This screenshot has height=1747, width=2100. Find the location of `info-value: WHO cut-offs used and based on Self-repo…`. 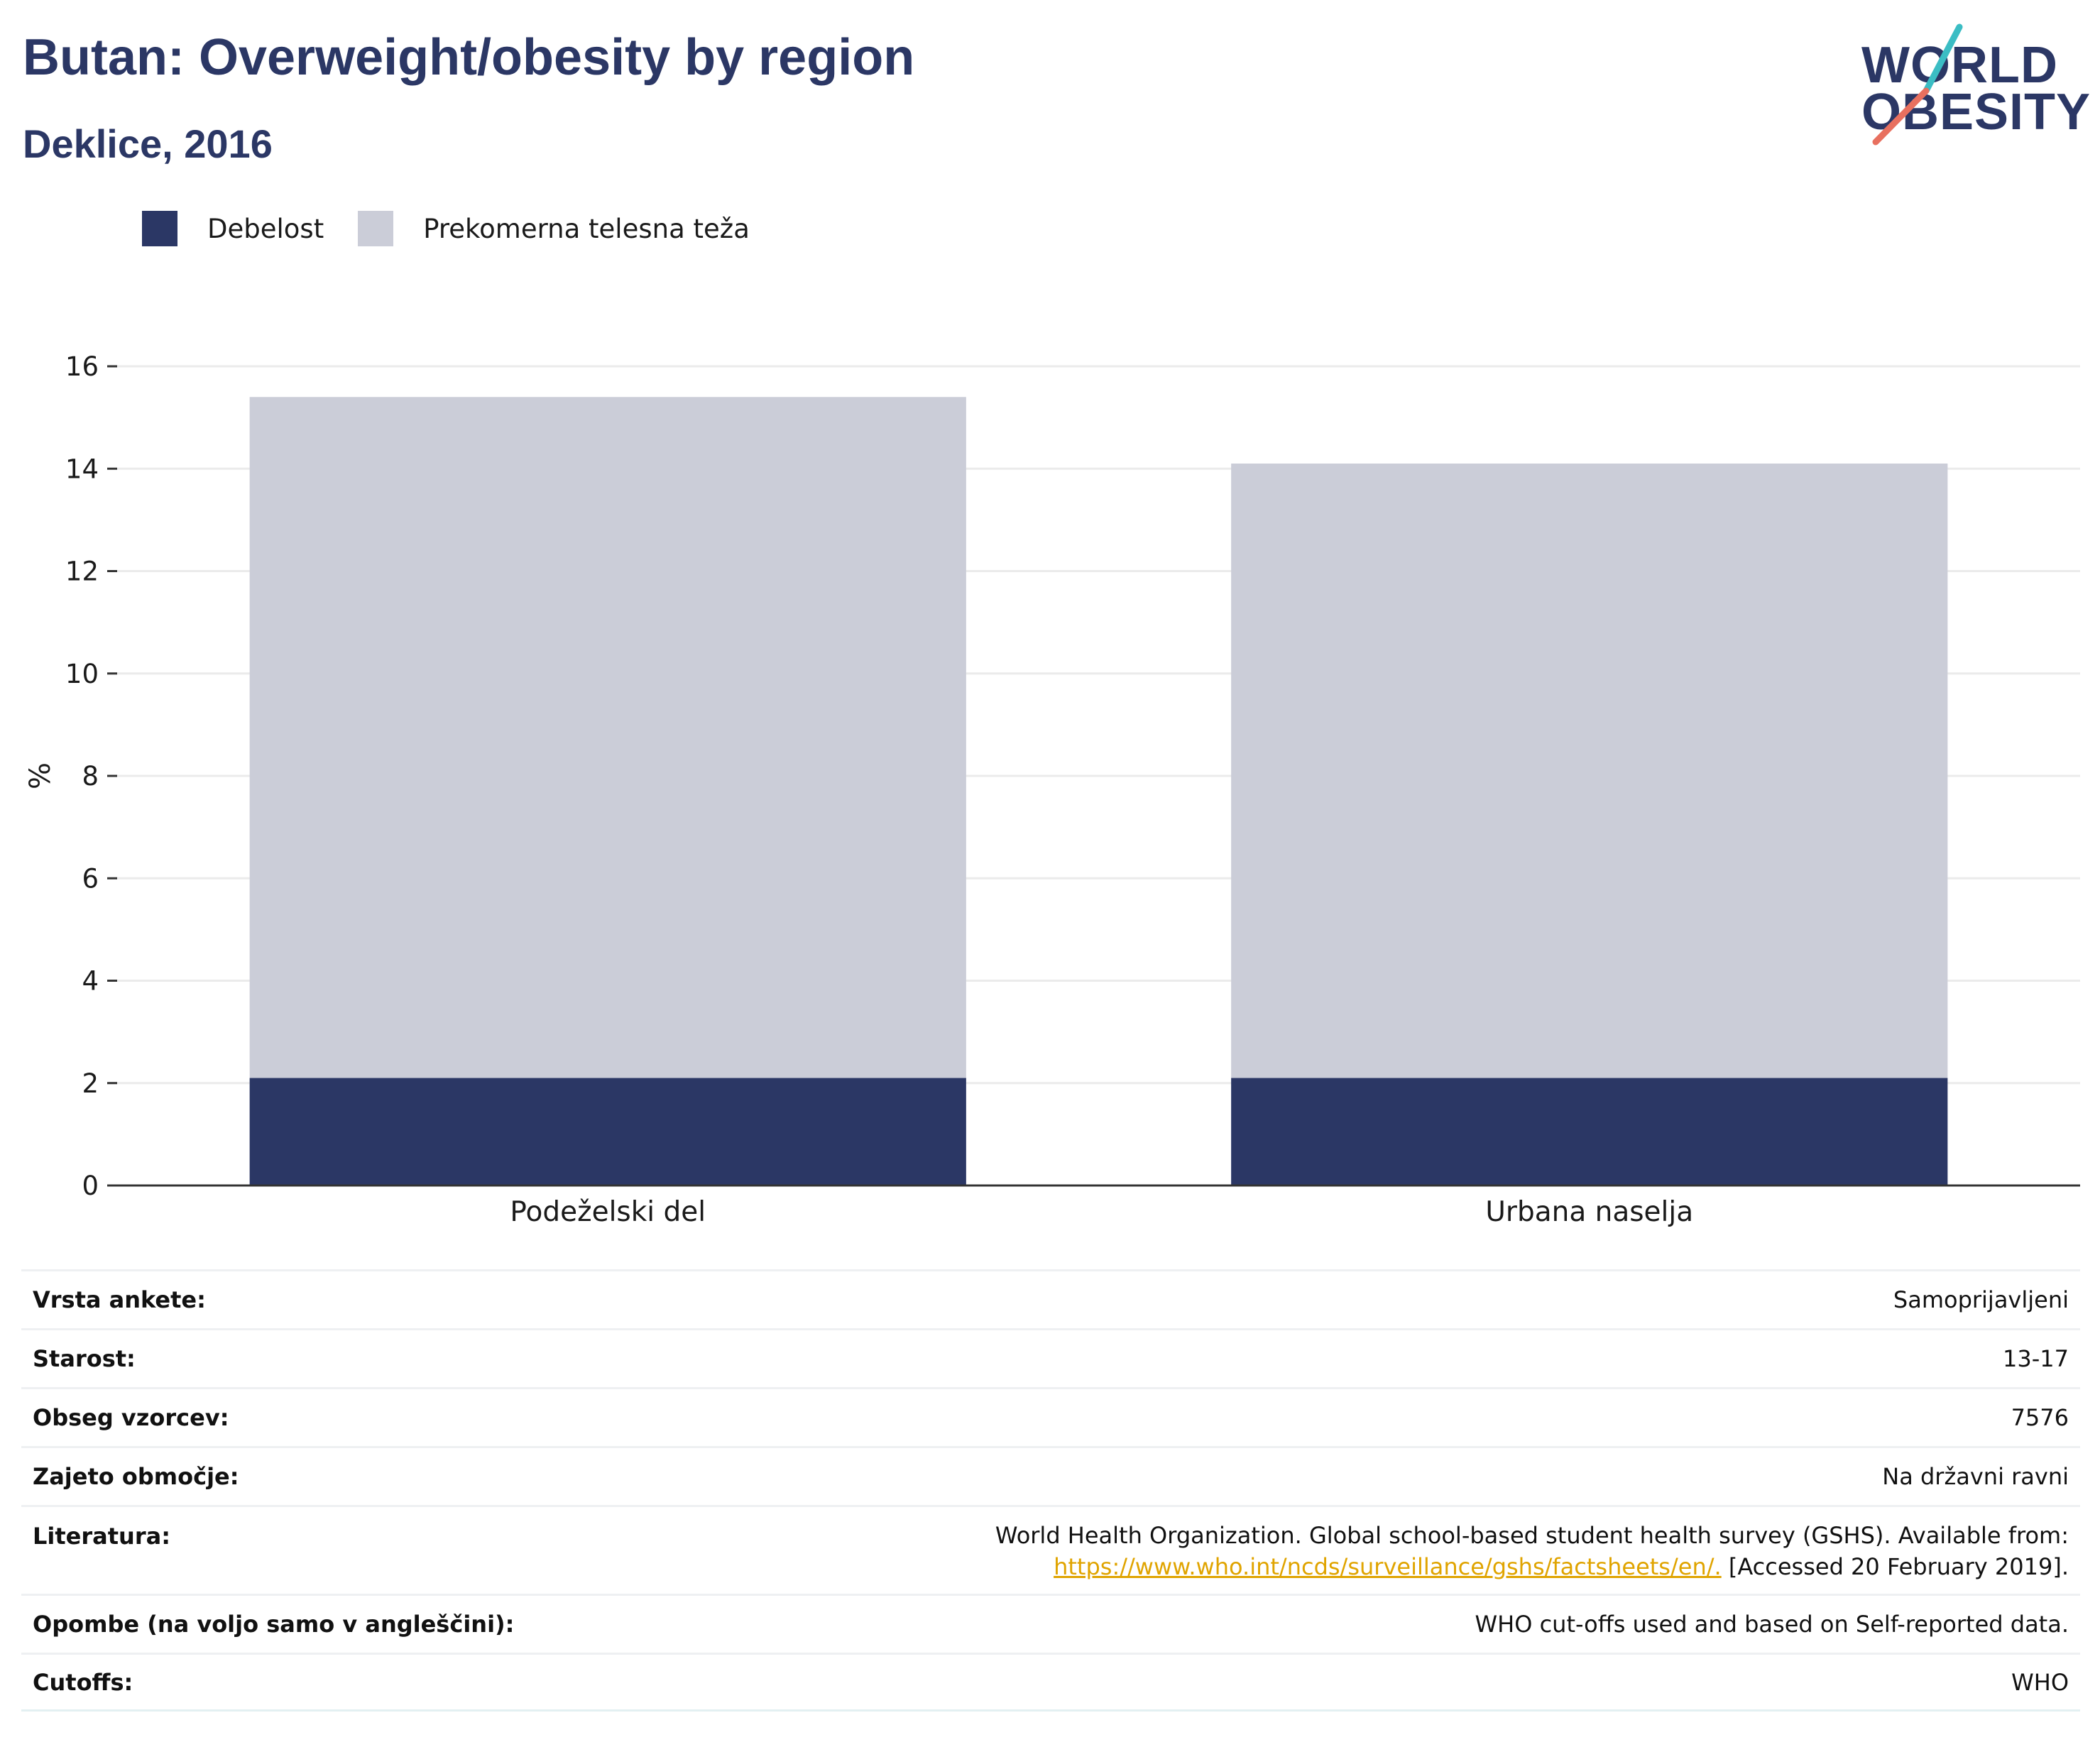

info-value: WHO cut-offs used and based on Self-repo… is located at coordinates (1772, 1624).